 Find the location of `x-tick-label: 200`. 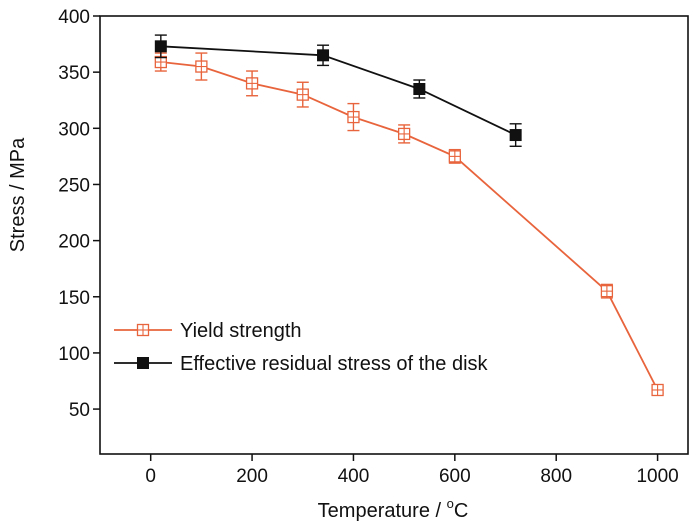

x-tick-label: 200 is located at coordinates (252, 476).